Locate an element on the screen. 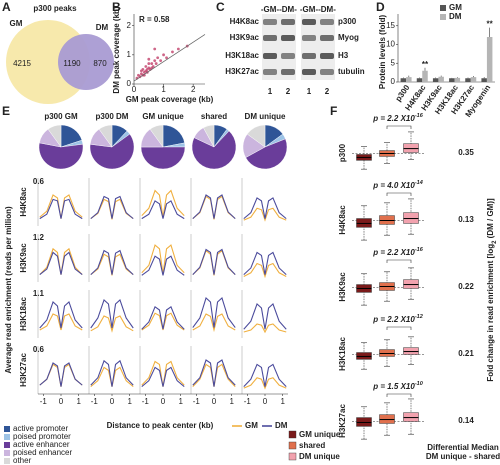 The image size is (500, 465). blot-row-label: H3K18ac is located at coordinates (242, 55).